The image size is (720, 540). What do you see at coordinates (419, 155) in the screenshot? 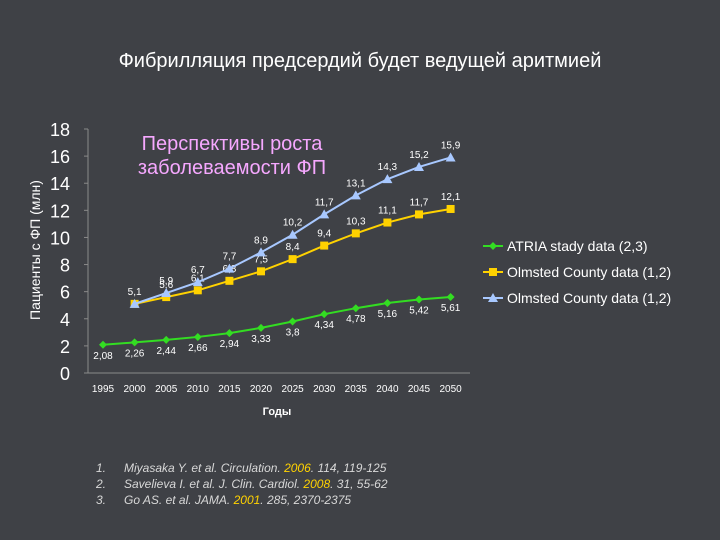
I see `data-label: 15,2` at bounding box center [419, 155].